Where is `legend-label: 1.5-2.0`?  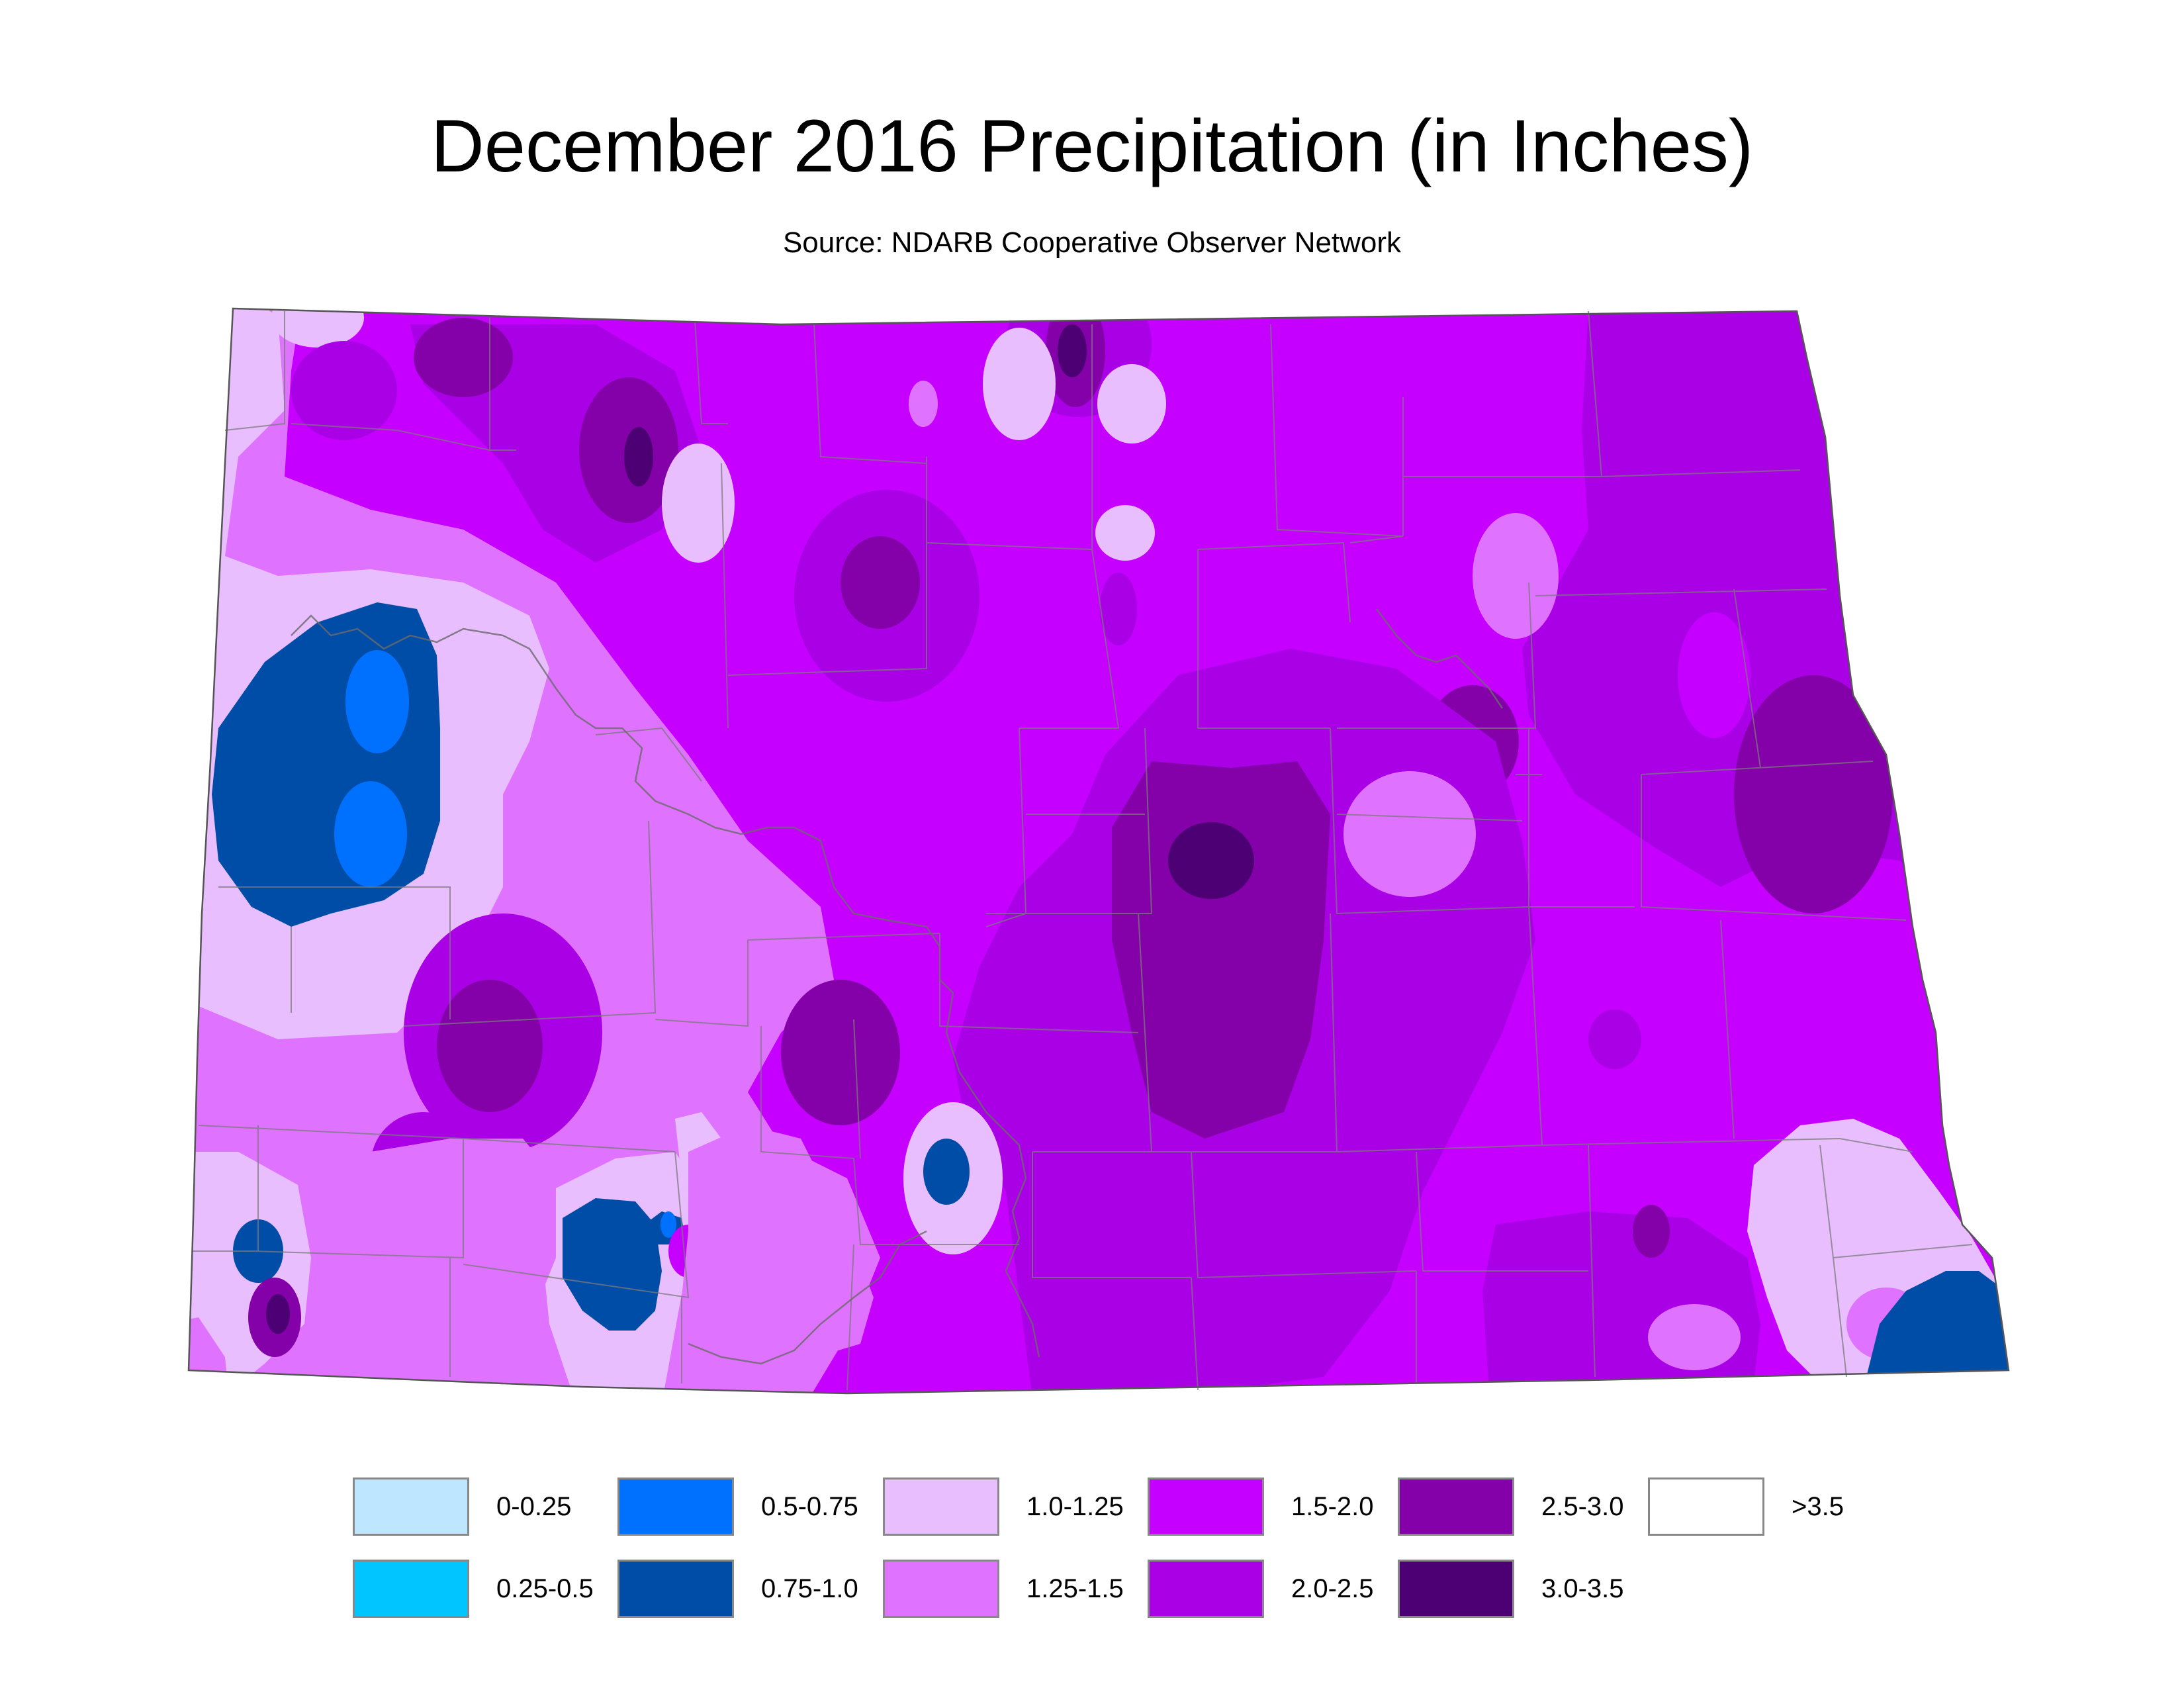
legend-label: 1.5-2.0 is located at coordinates (1332, 1506).